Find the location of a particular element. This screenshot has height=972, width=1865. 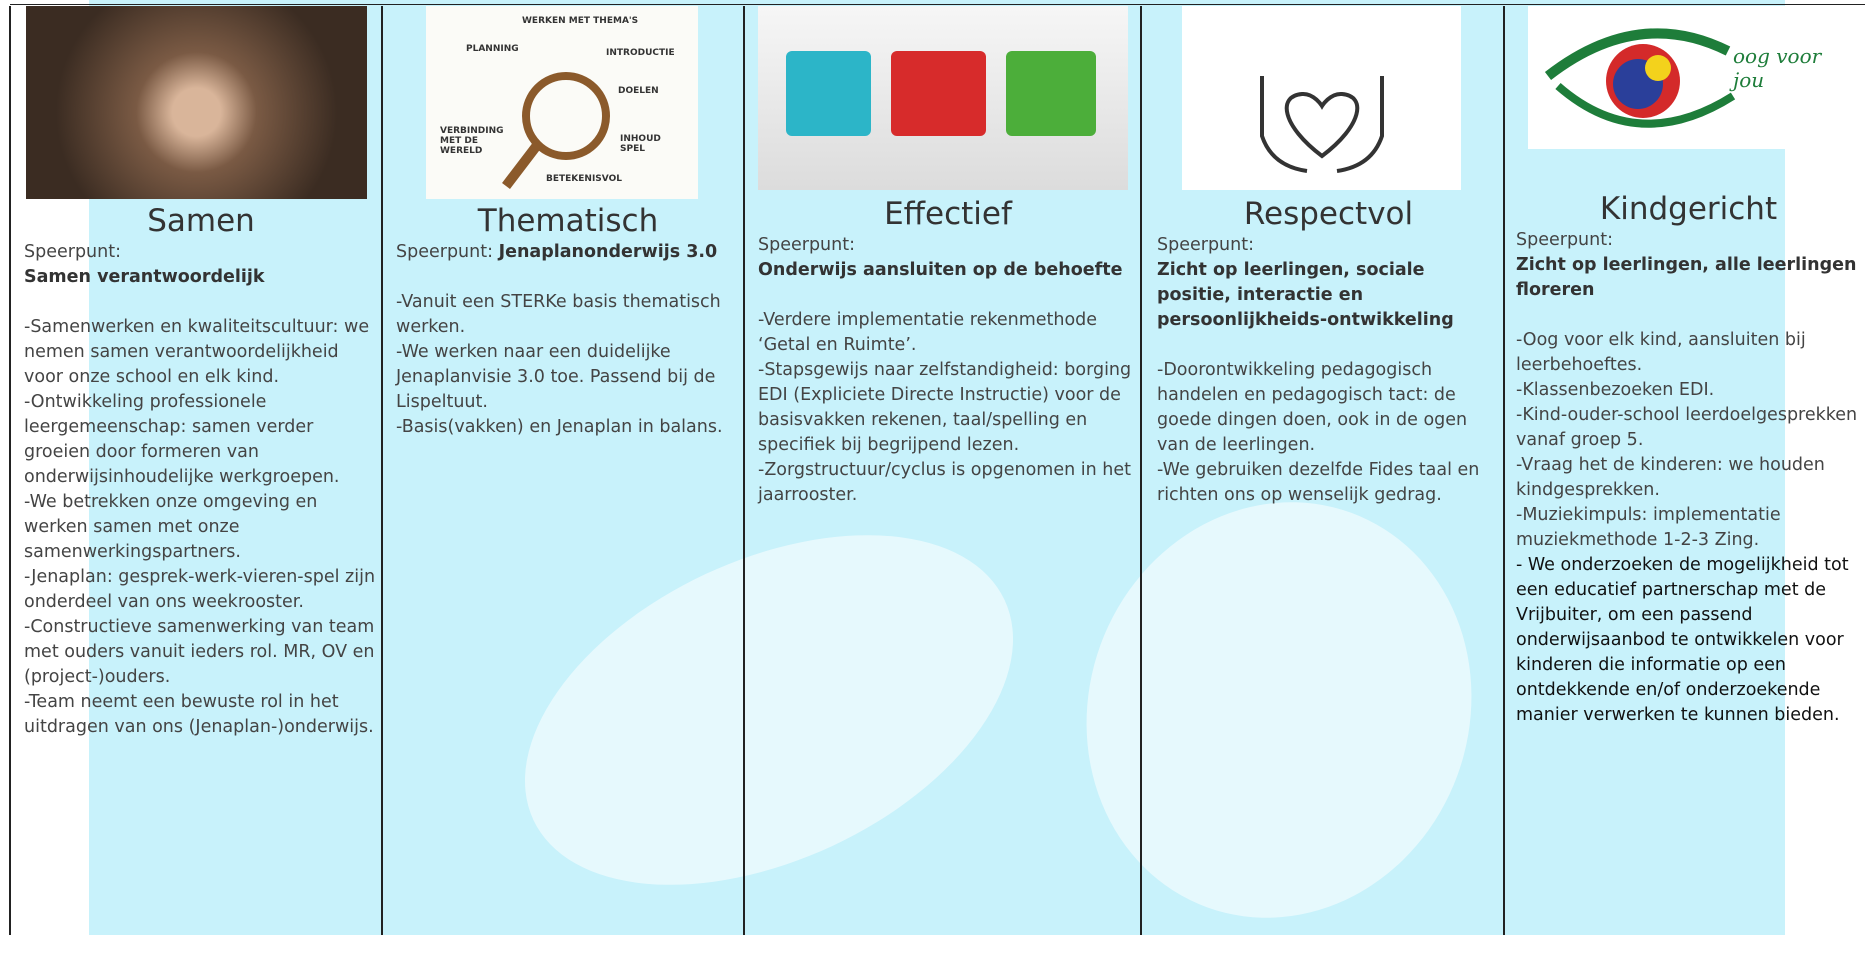

image-label: BETEKENISVOL is located at coordinates (584, 179).